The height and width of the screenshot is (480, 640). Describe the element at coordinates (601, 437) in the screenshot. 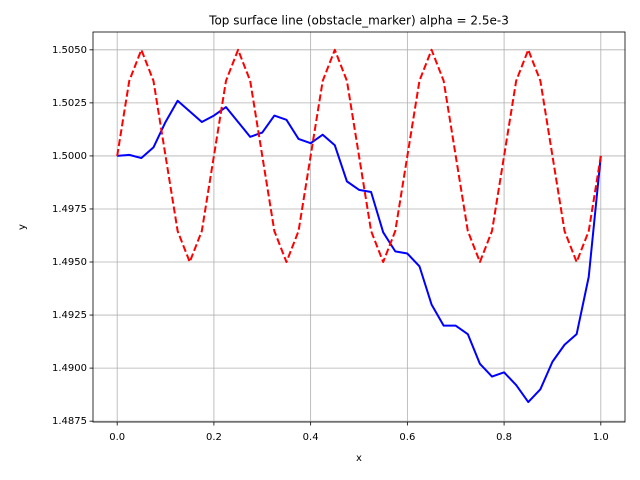

I see `x-tick-label: 1.0` at that location.